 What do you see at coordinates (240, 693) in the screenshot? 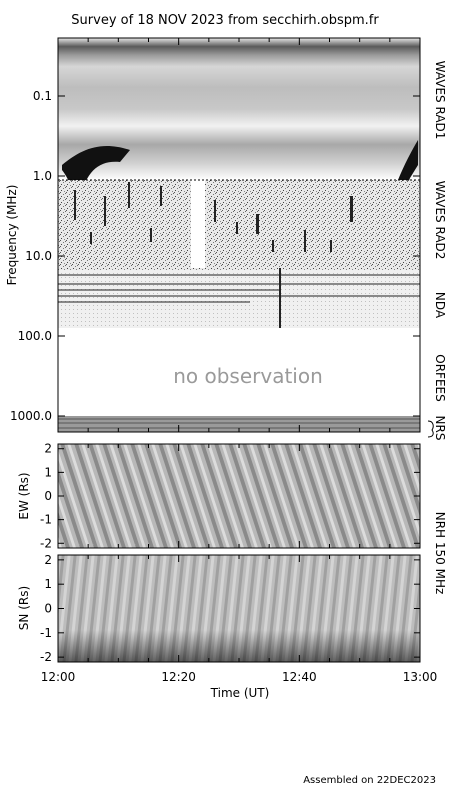
I see `time-axis-label: Time (UT)` at bounding box center [240, 693].